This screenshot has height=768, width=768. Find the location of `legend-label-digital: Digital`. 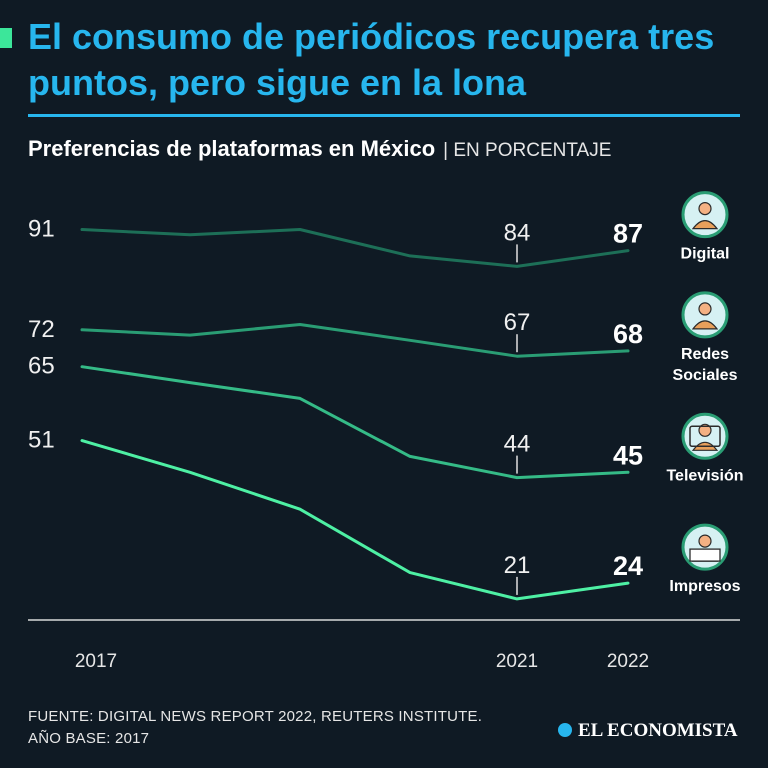

legend-label-digital: Digital is located at coordinates (705, 254).